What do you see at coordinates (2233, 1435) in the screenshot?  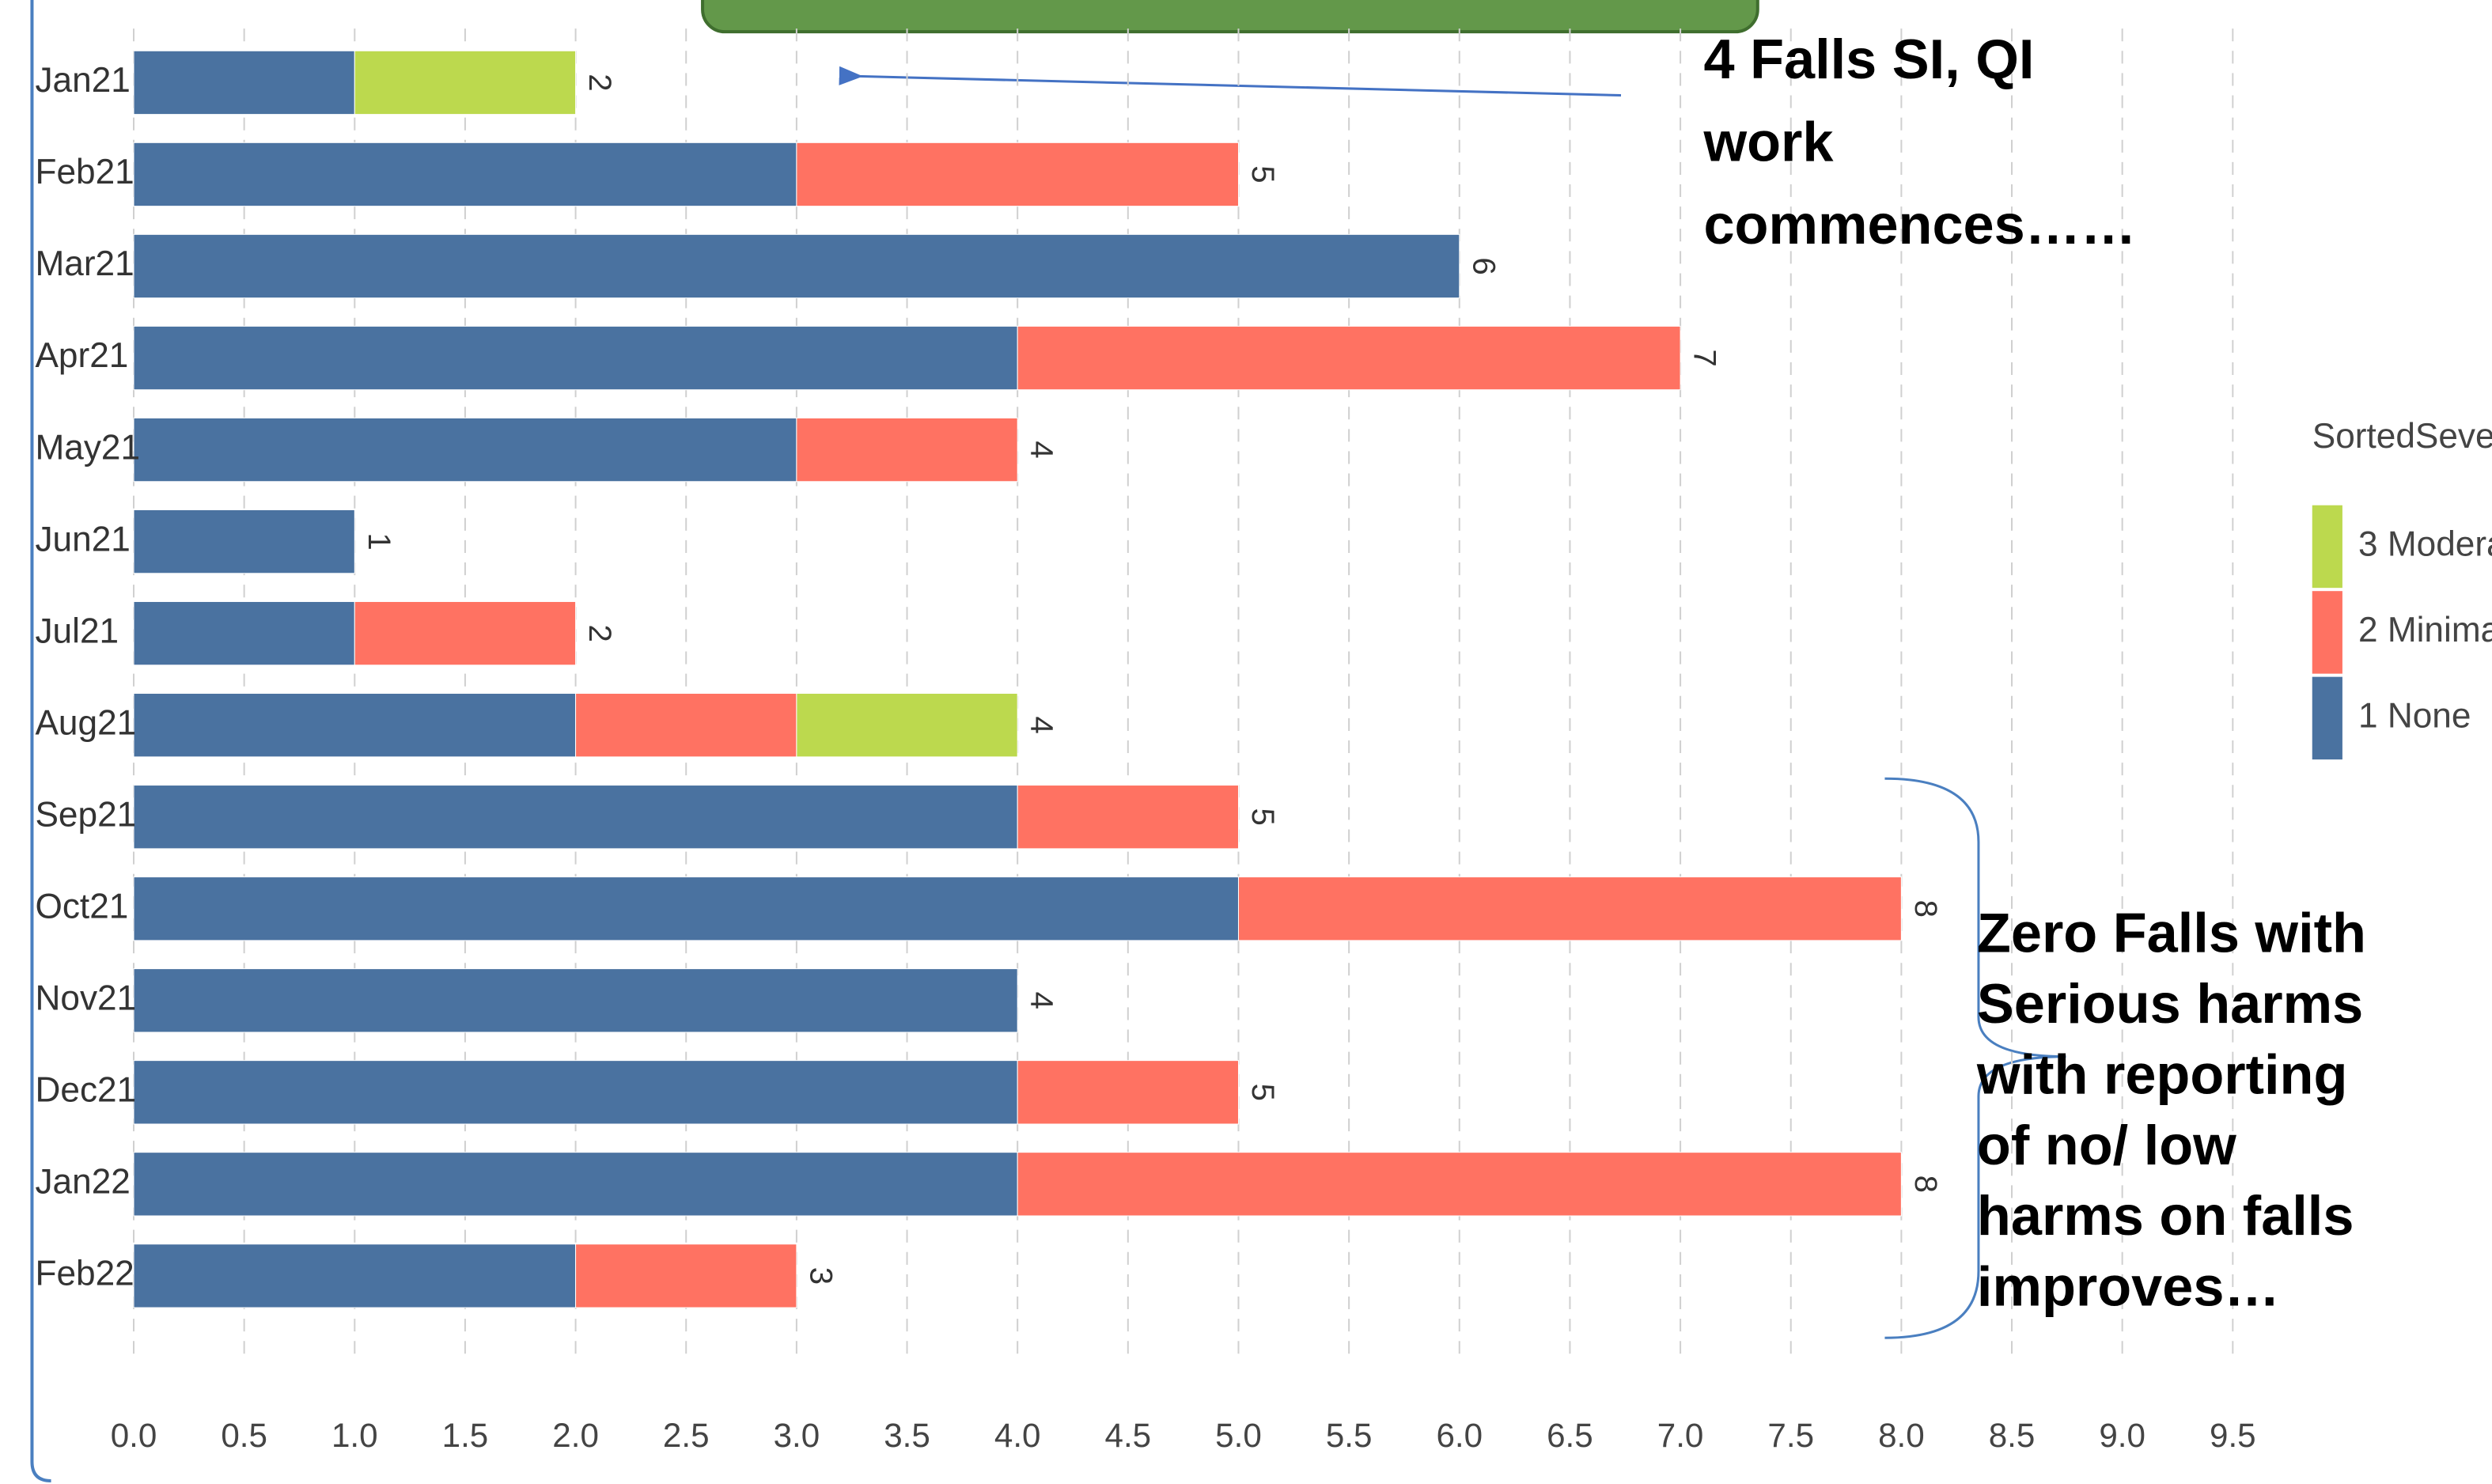 I see `x-tick-label: 9.5` at bounding box center [2233, 1435].